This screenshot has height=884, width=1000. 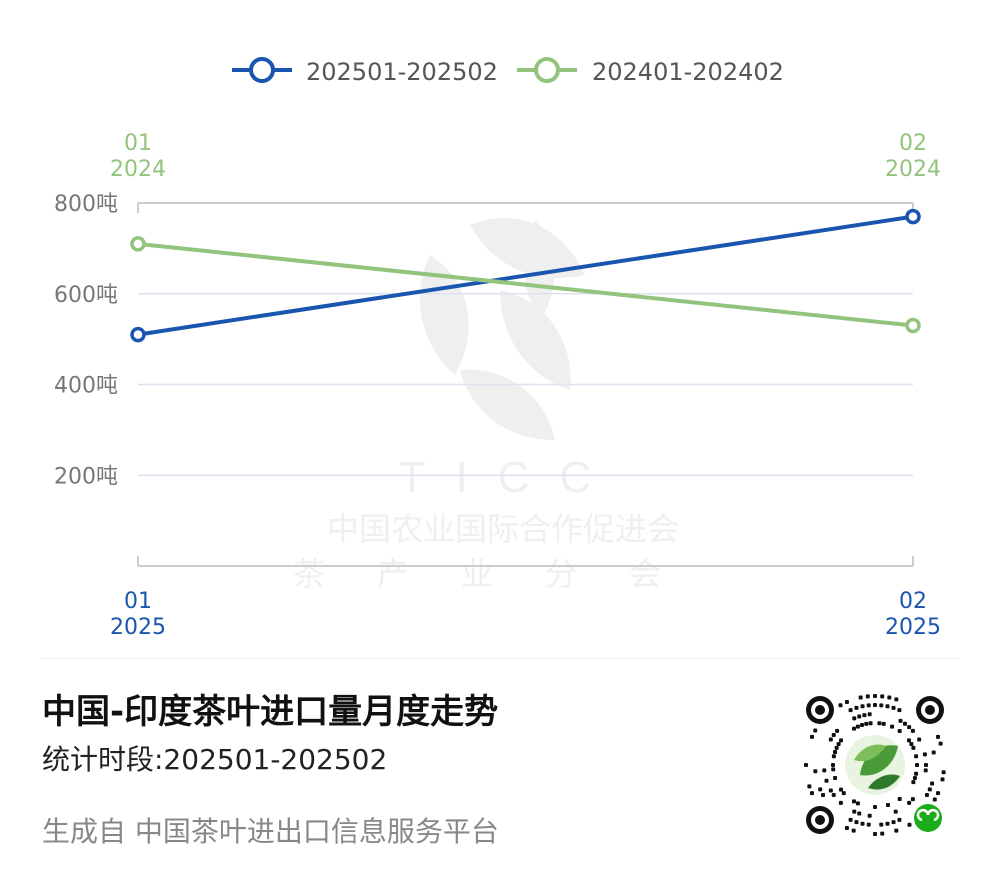 I want to click on legend-marker-2025, so click(x=262, y=70).